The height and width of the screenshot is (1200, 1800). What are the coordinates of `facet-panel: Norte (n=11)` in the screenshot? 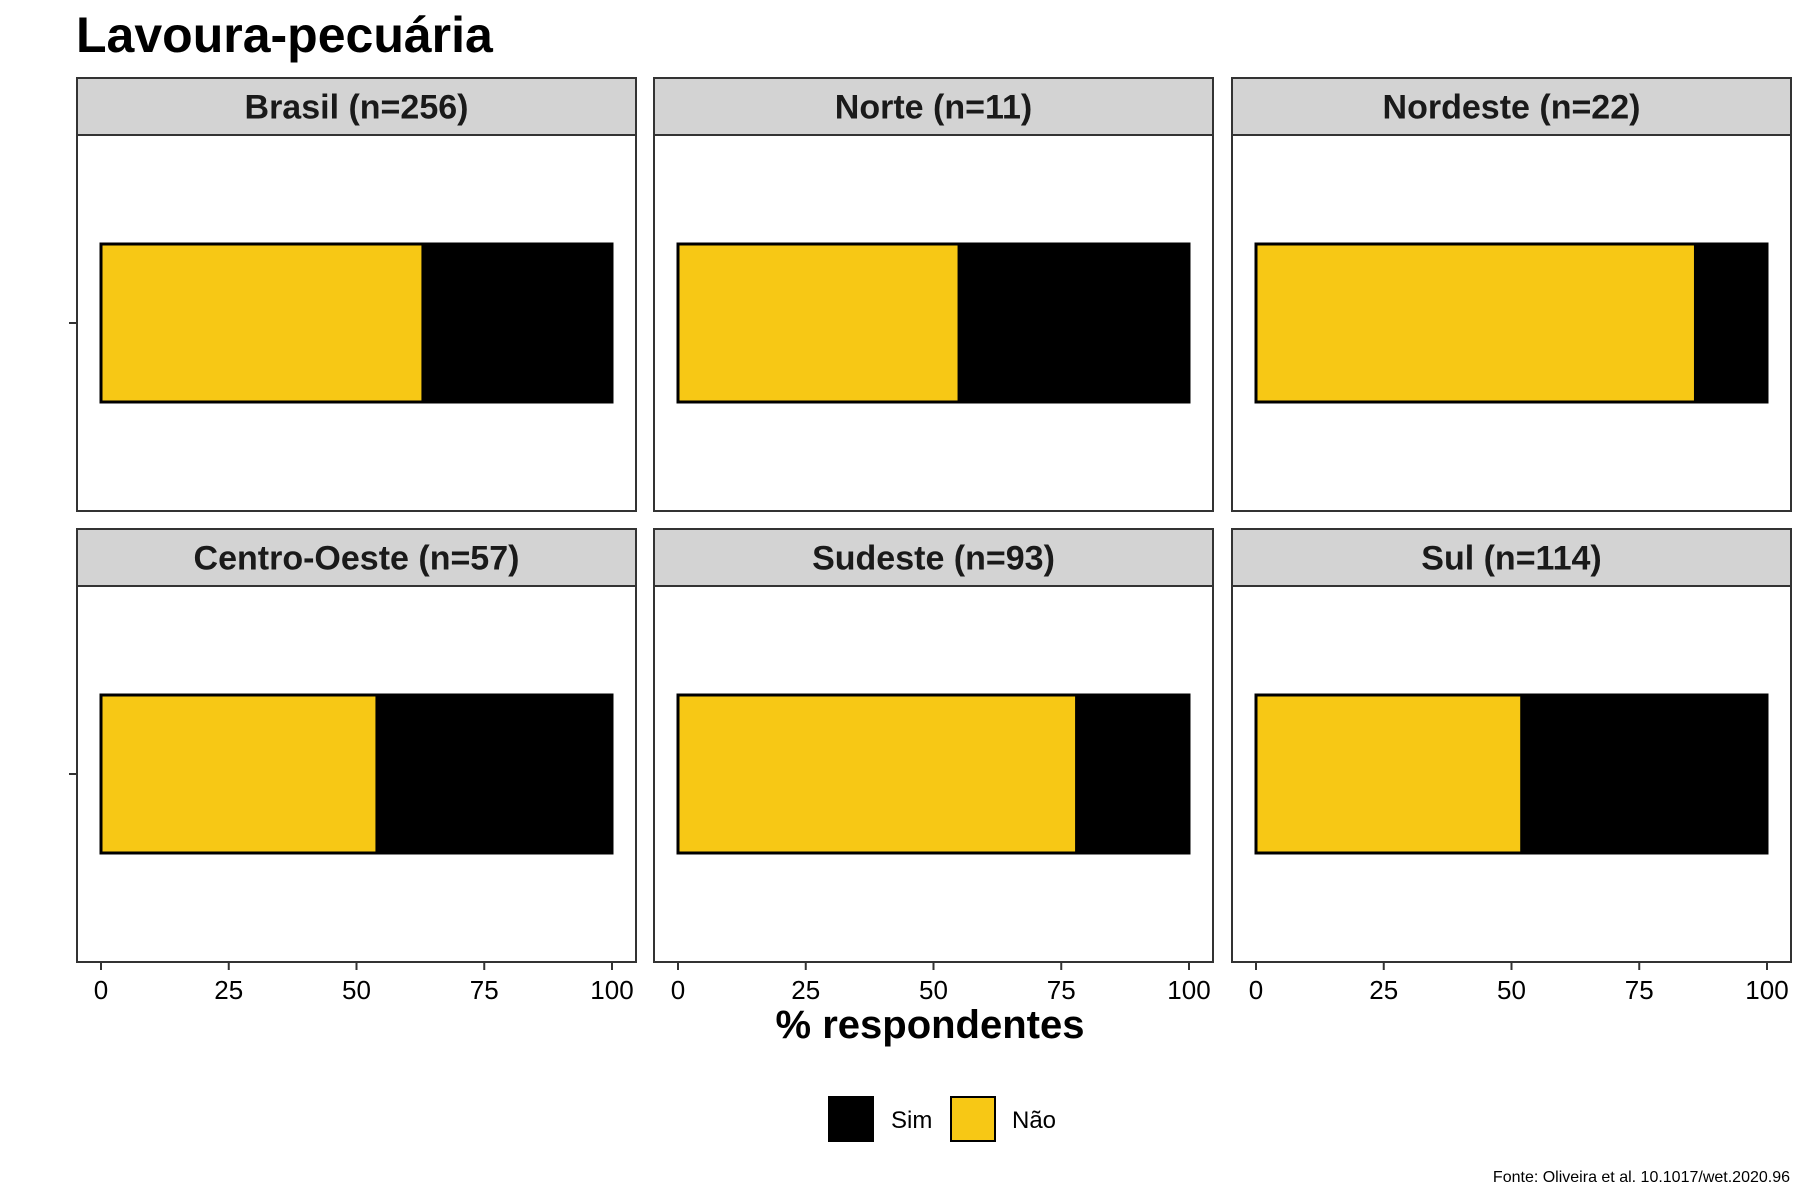 It's located at (933, 294).